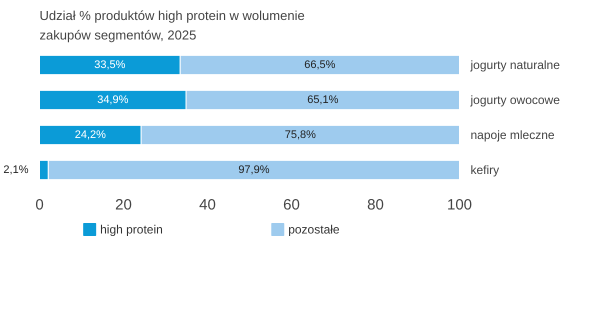 This screenshot has height=326, width=600. I want to click on data-label: 66,5%, so click(320, 65).